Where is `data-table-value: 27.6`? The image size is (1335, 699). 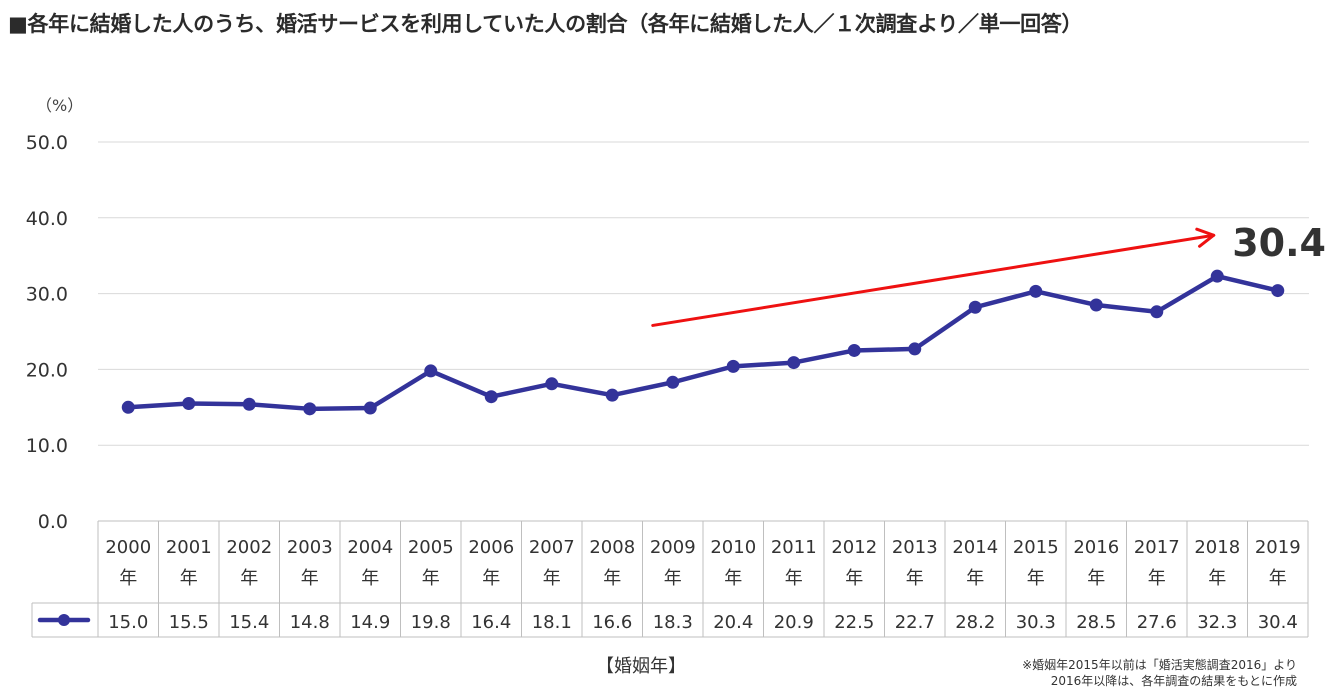
data-table-value: 27.6 is located at coordinates (1157, 622).